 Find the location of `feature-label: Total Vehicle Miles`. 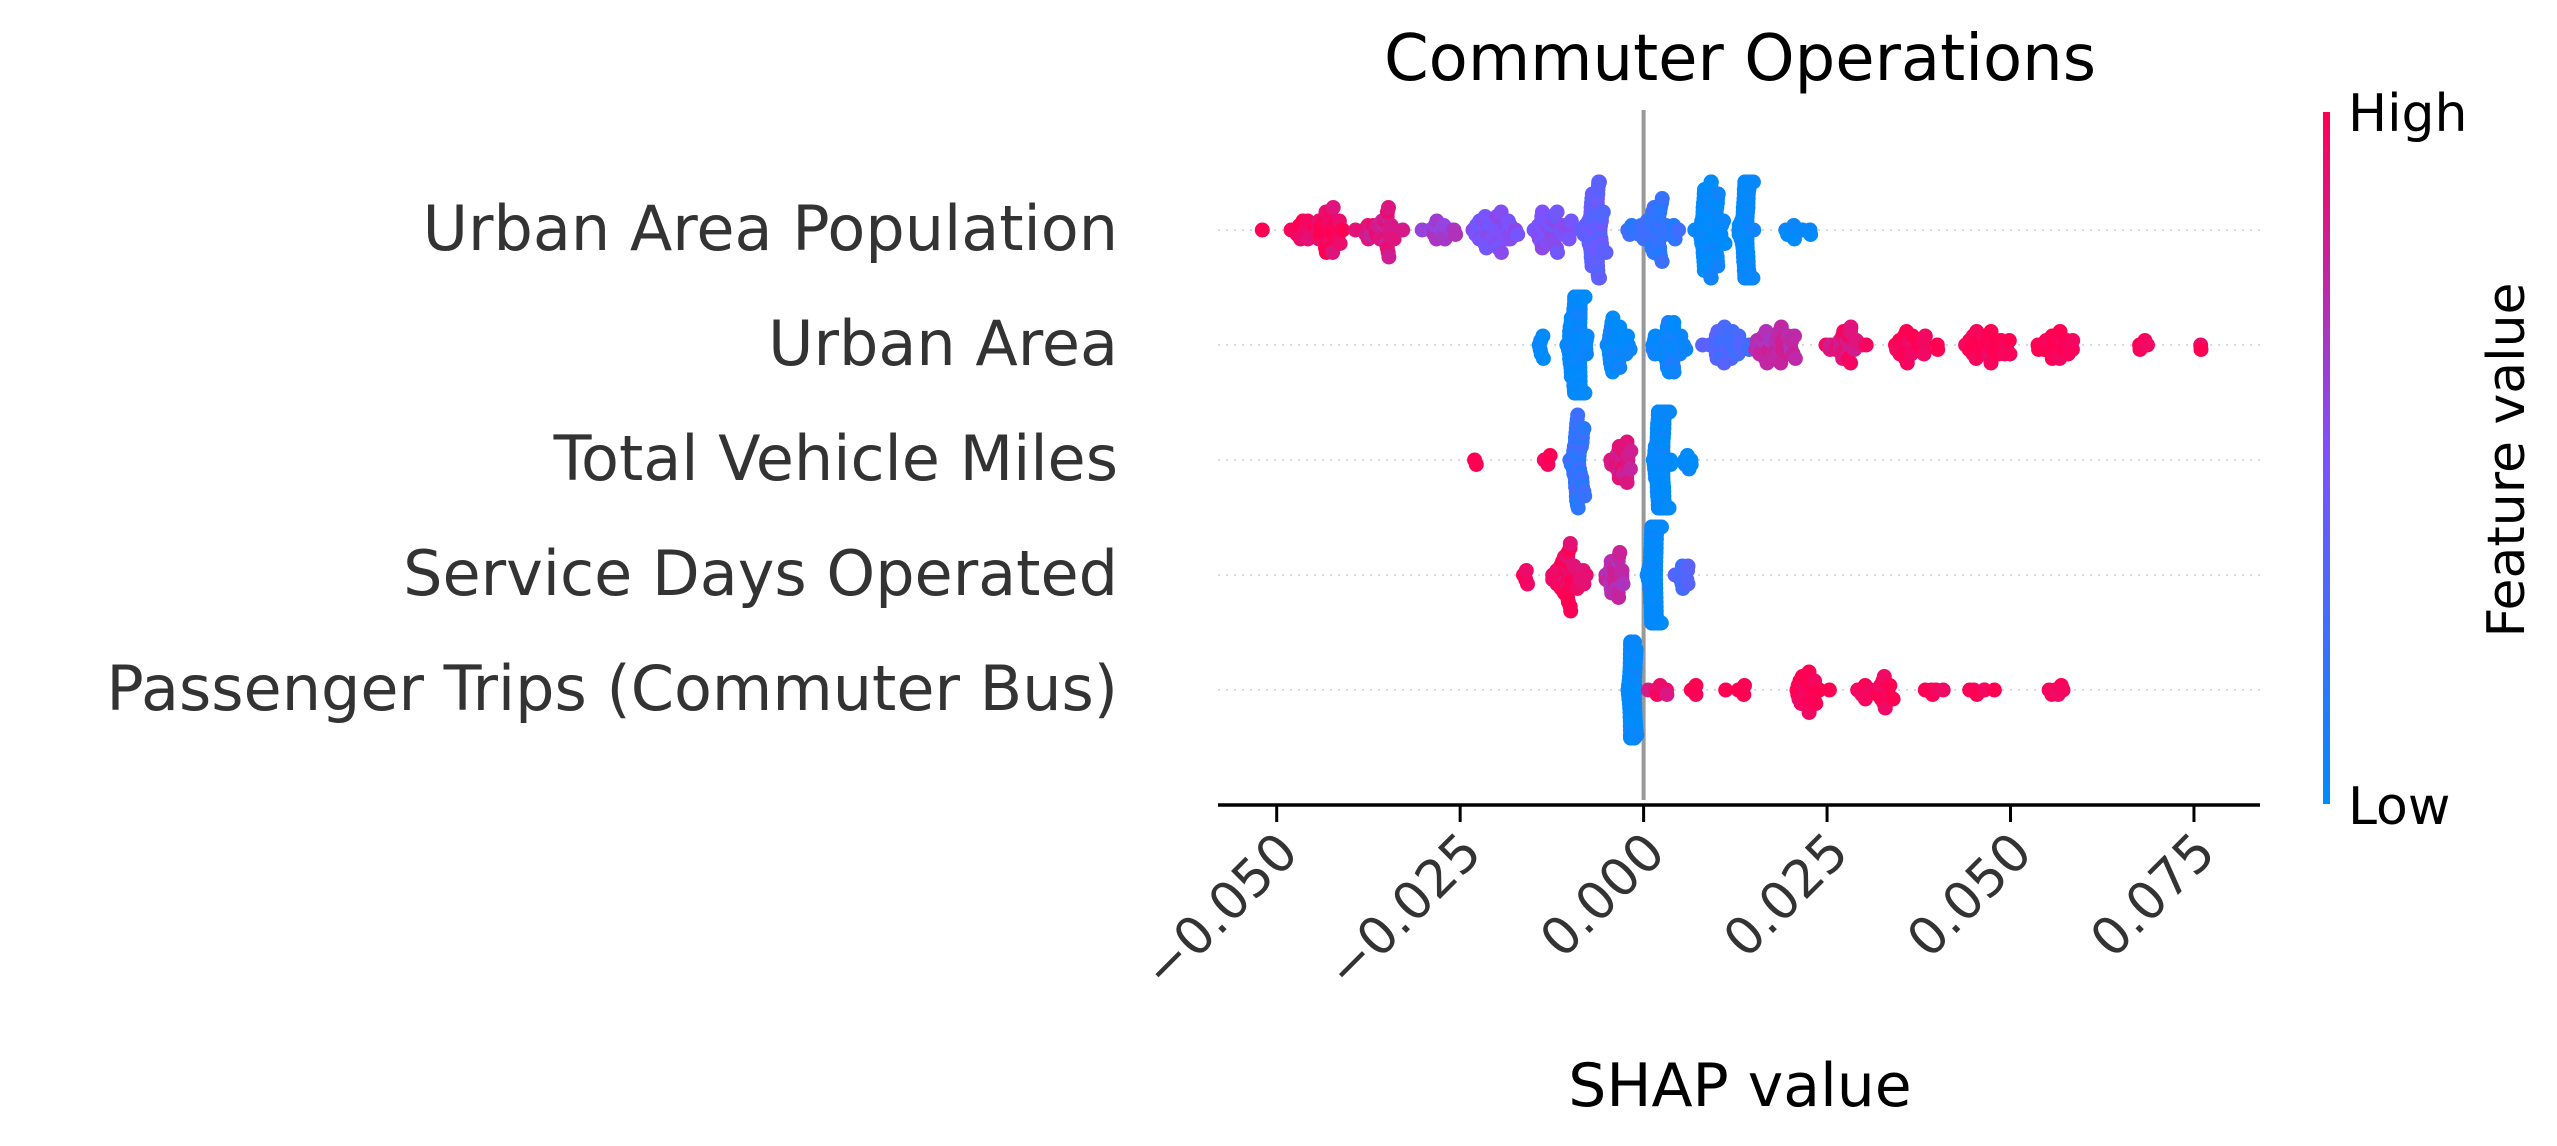

feature-label: Total Vehicle Miles is located at coordinates (835, 458).